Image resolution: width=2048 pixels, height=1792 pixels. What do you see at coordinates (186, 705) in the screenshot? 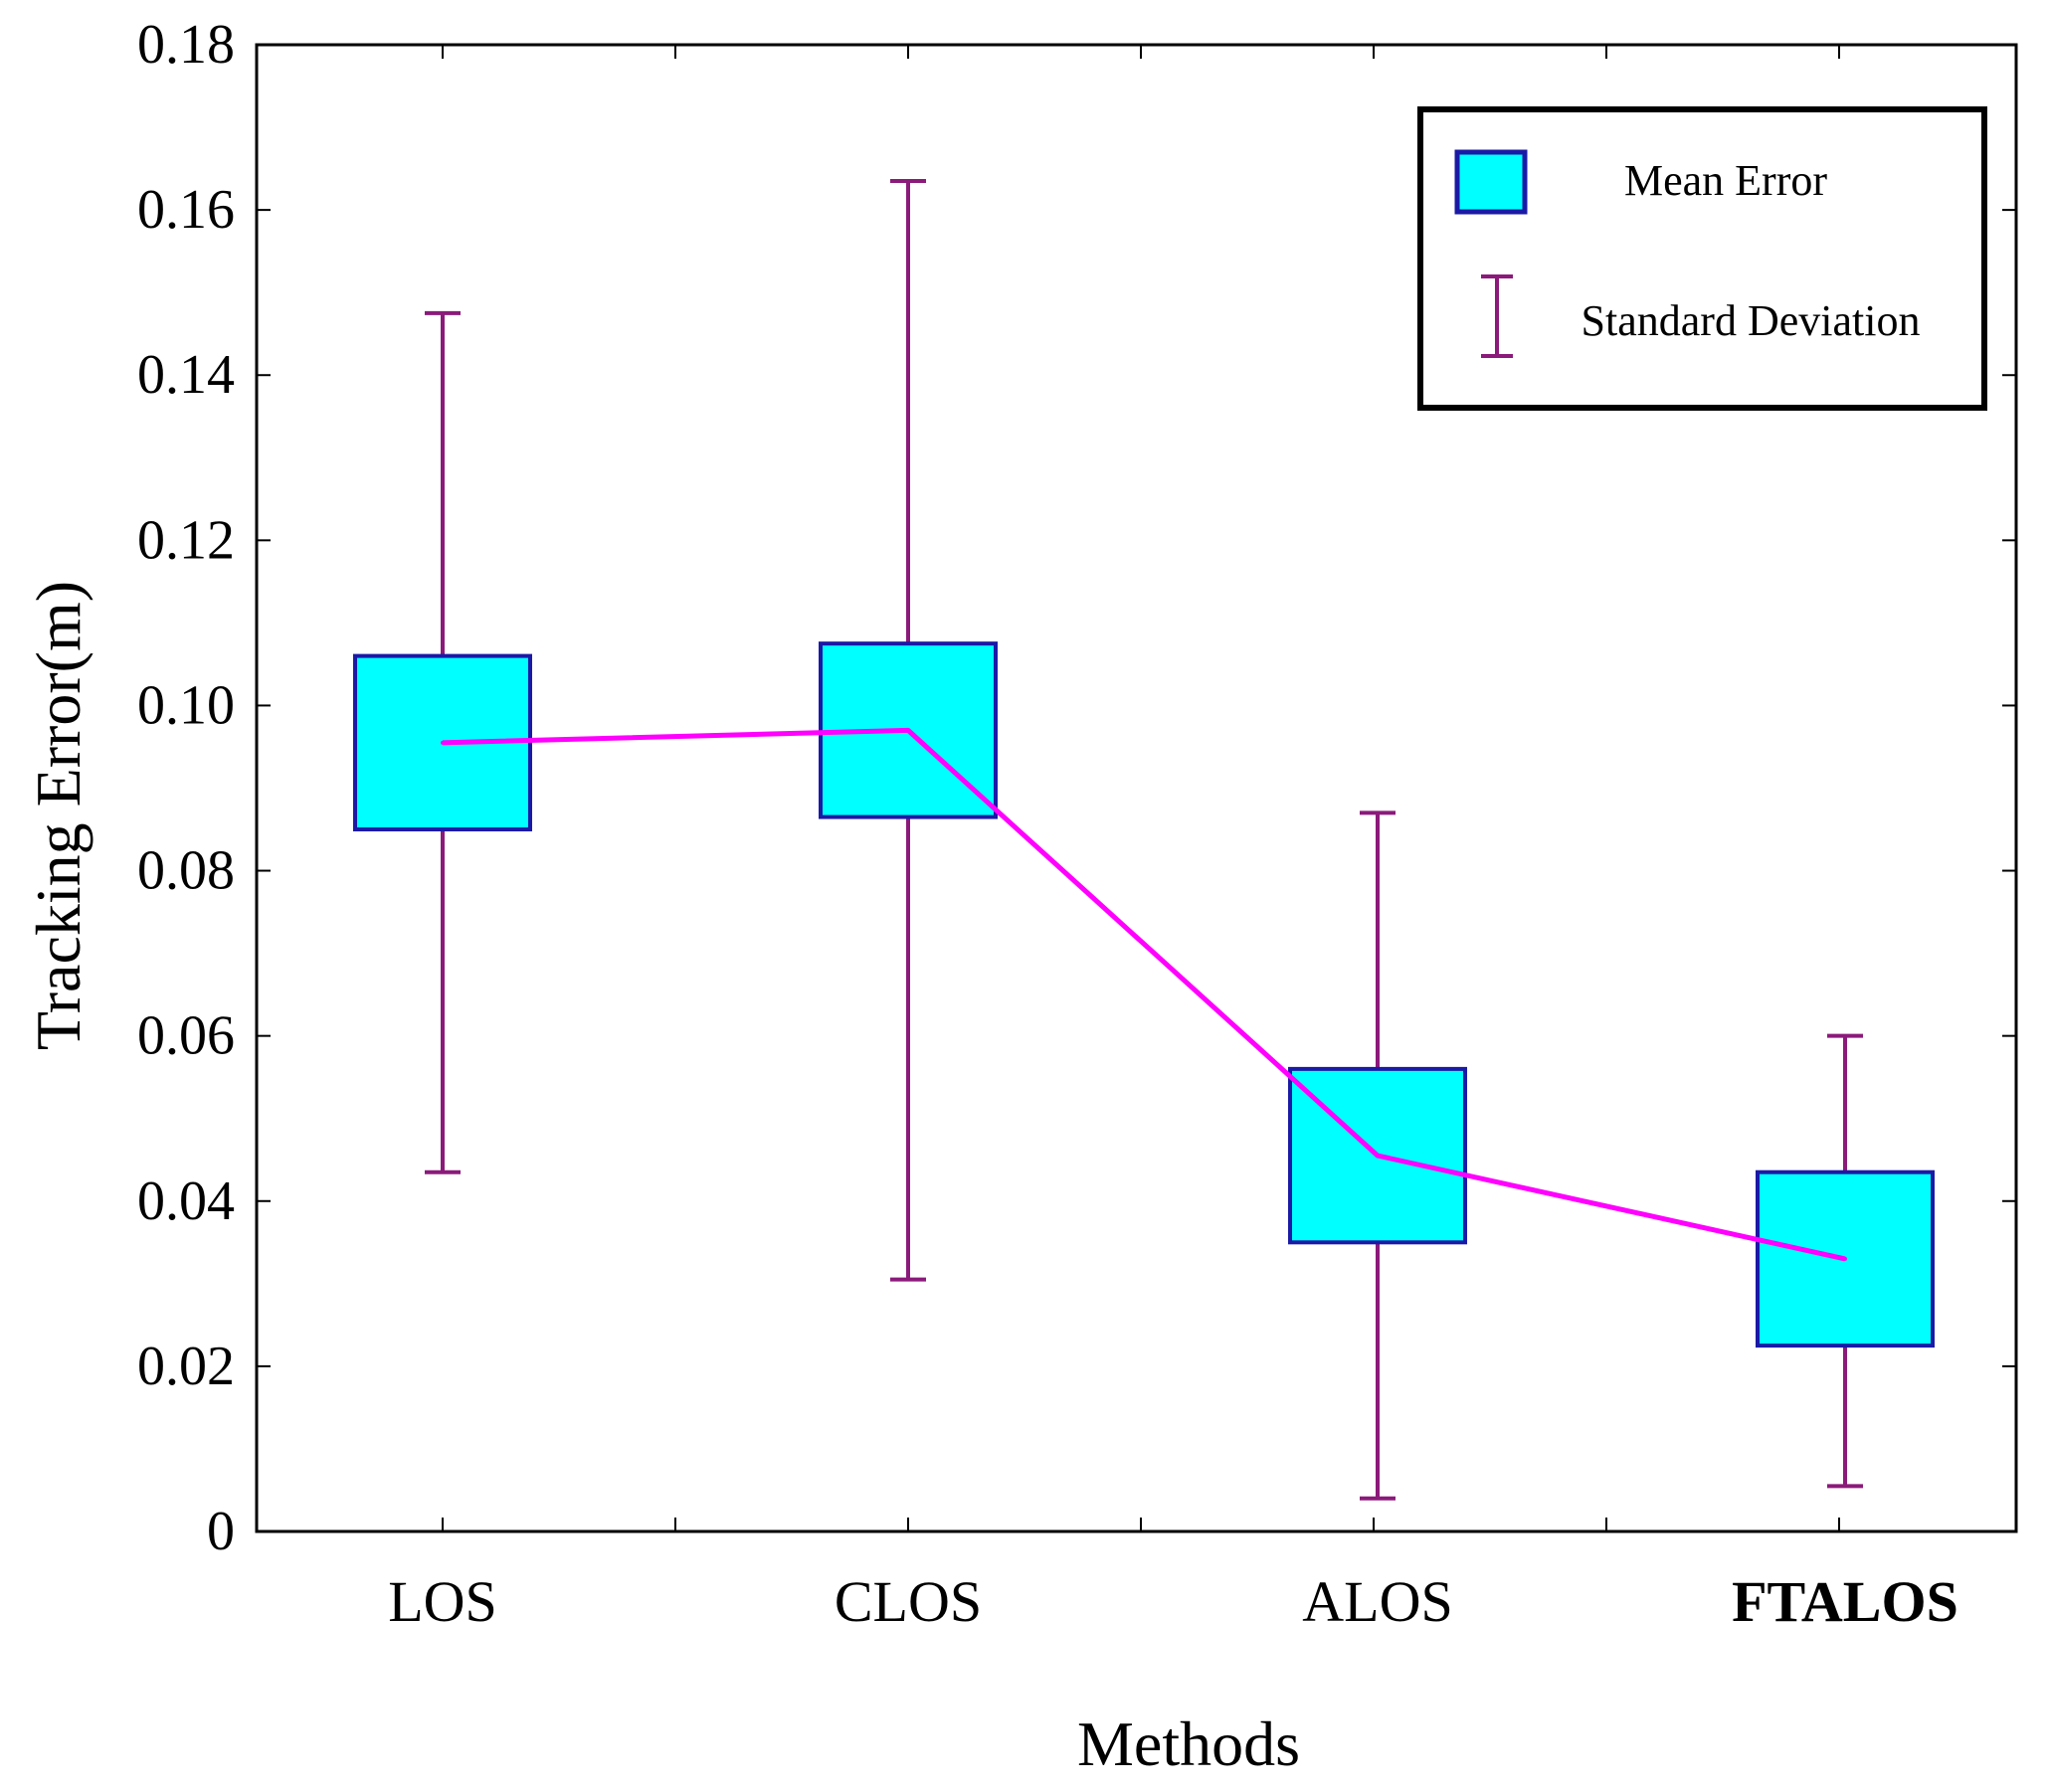
I see `y-tick-label: 0.10` at bounding box center [186, 705].